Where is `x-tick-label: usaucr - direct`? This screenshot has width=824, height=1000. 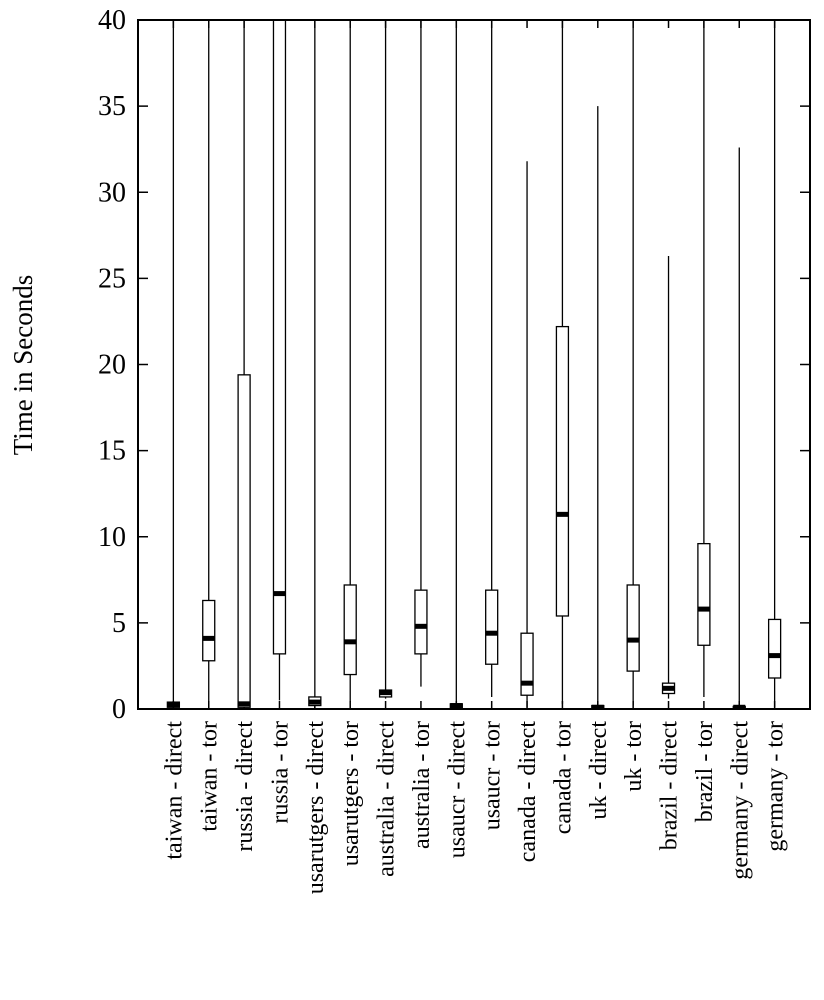
x-tick-label: usaucr - direct is located at coordinates (457, 790).